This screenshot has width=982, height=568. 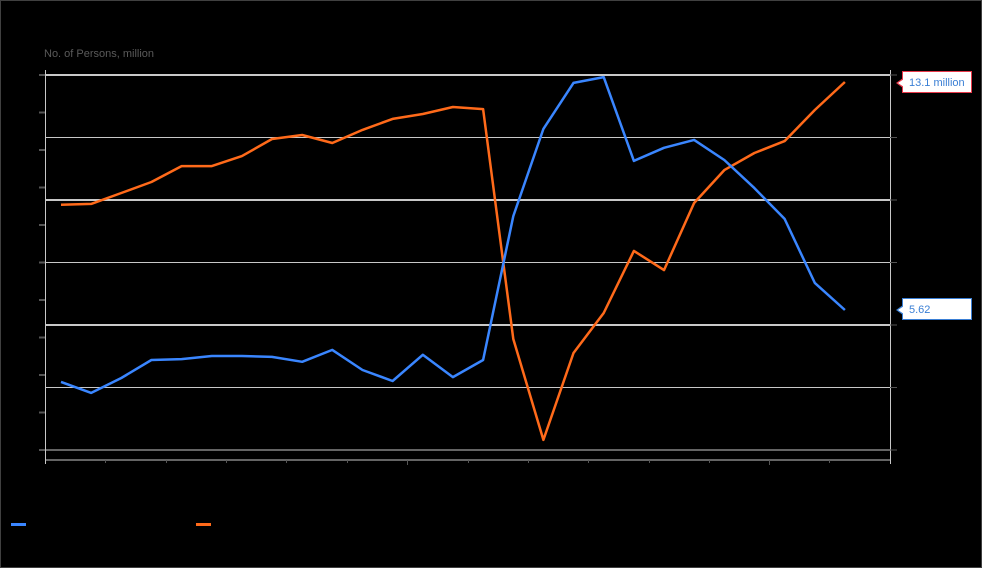 I want to click on legend-item-blue, so click(x=21, y=524).